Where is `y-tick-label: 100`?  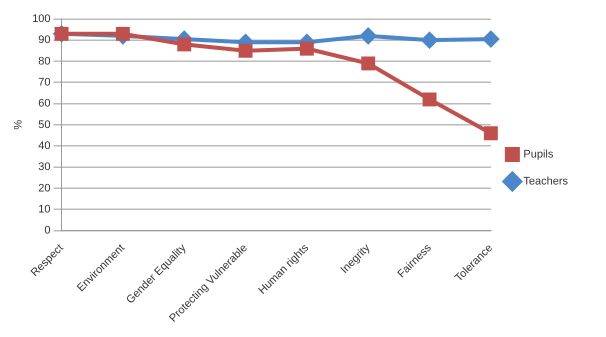
y-tick-label: 100 is located at coordinates (41, 19).